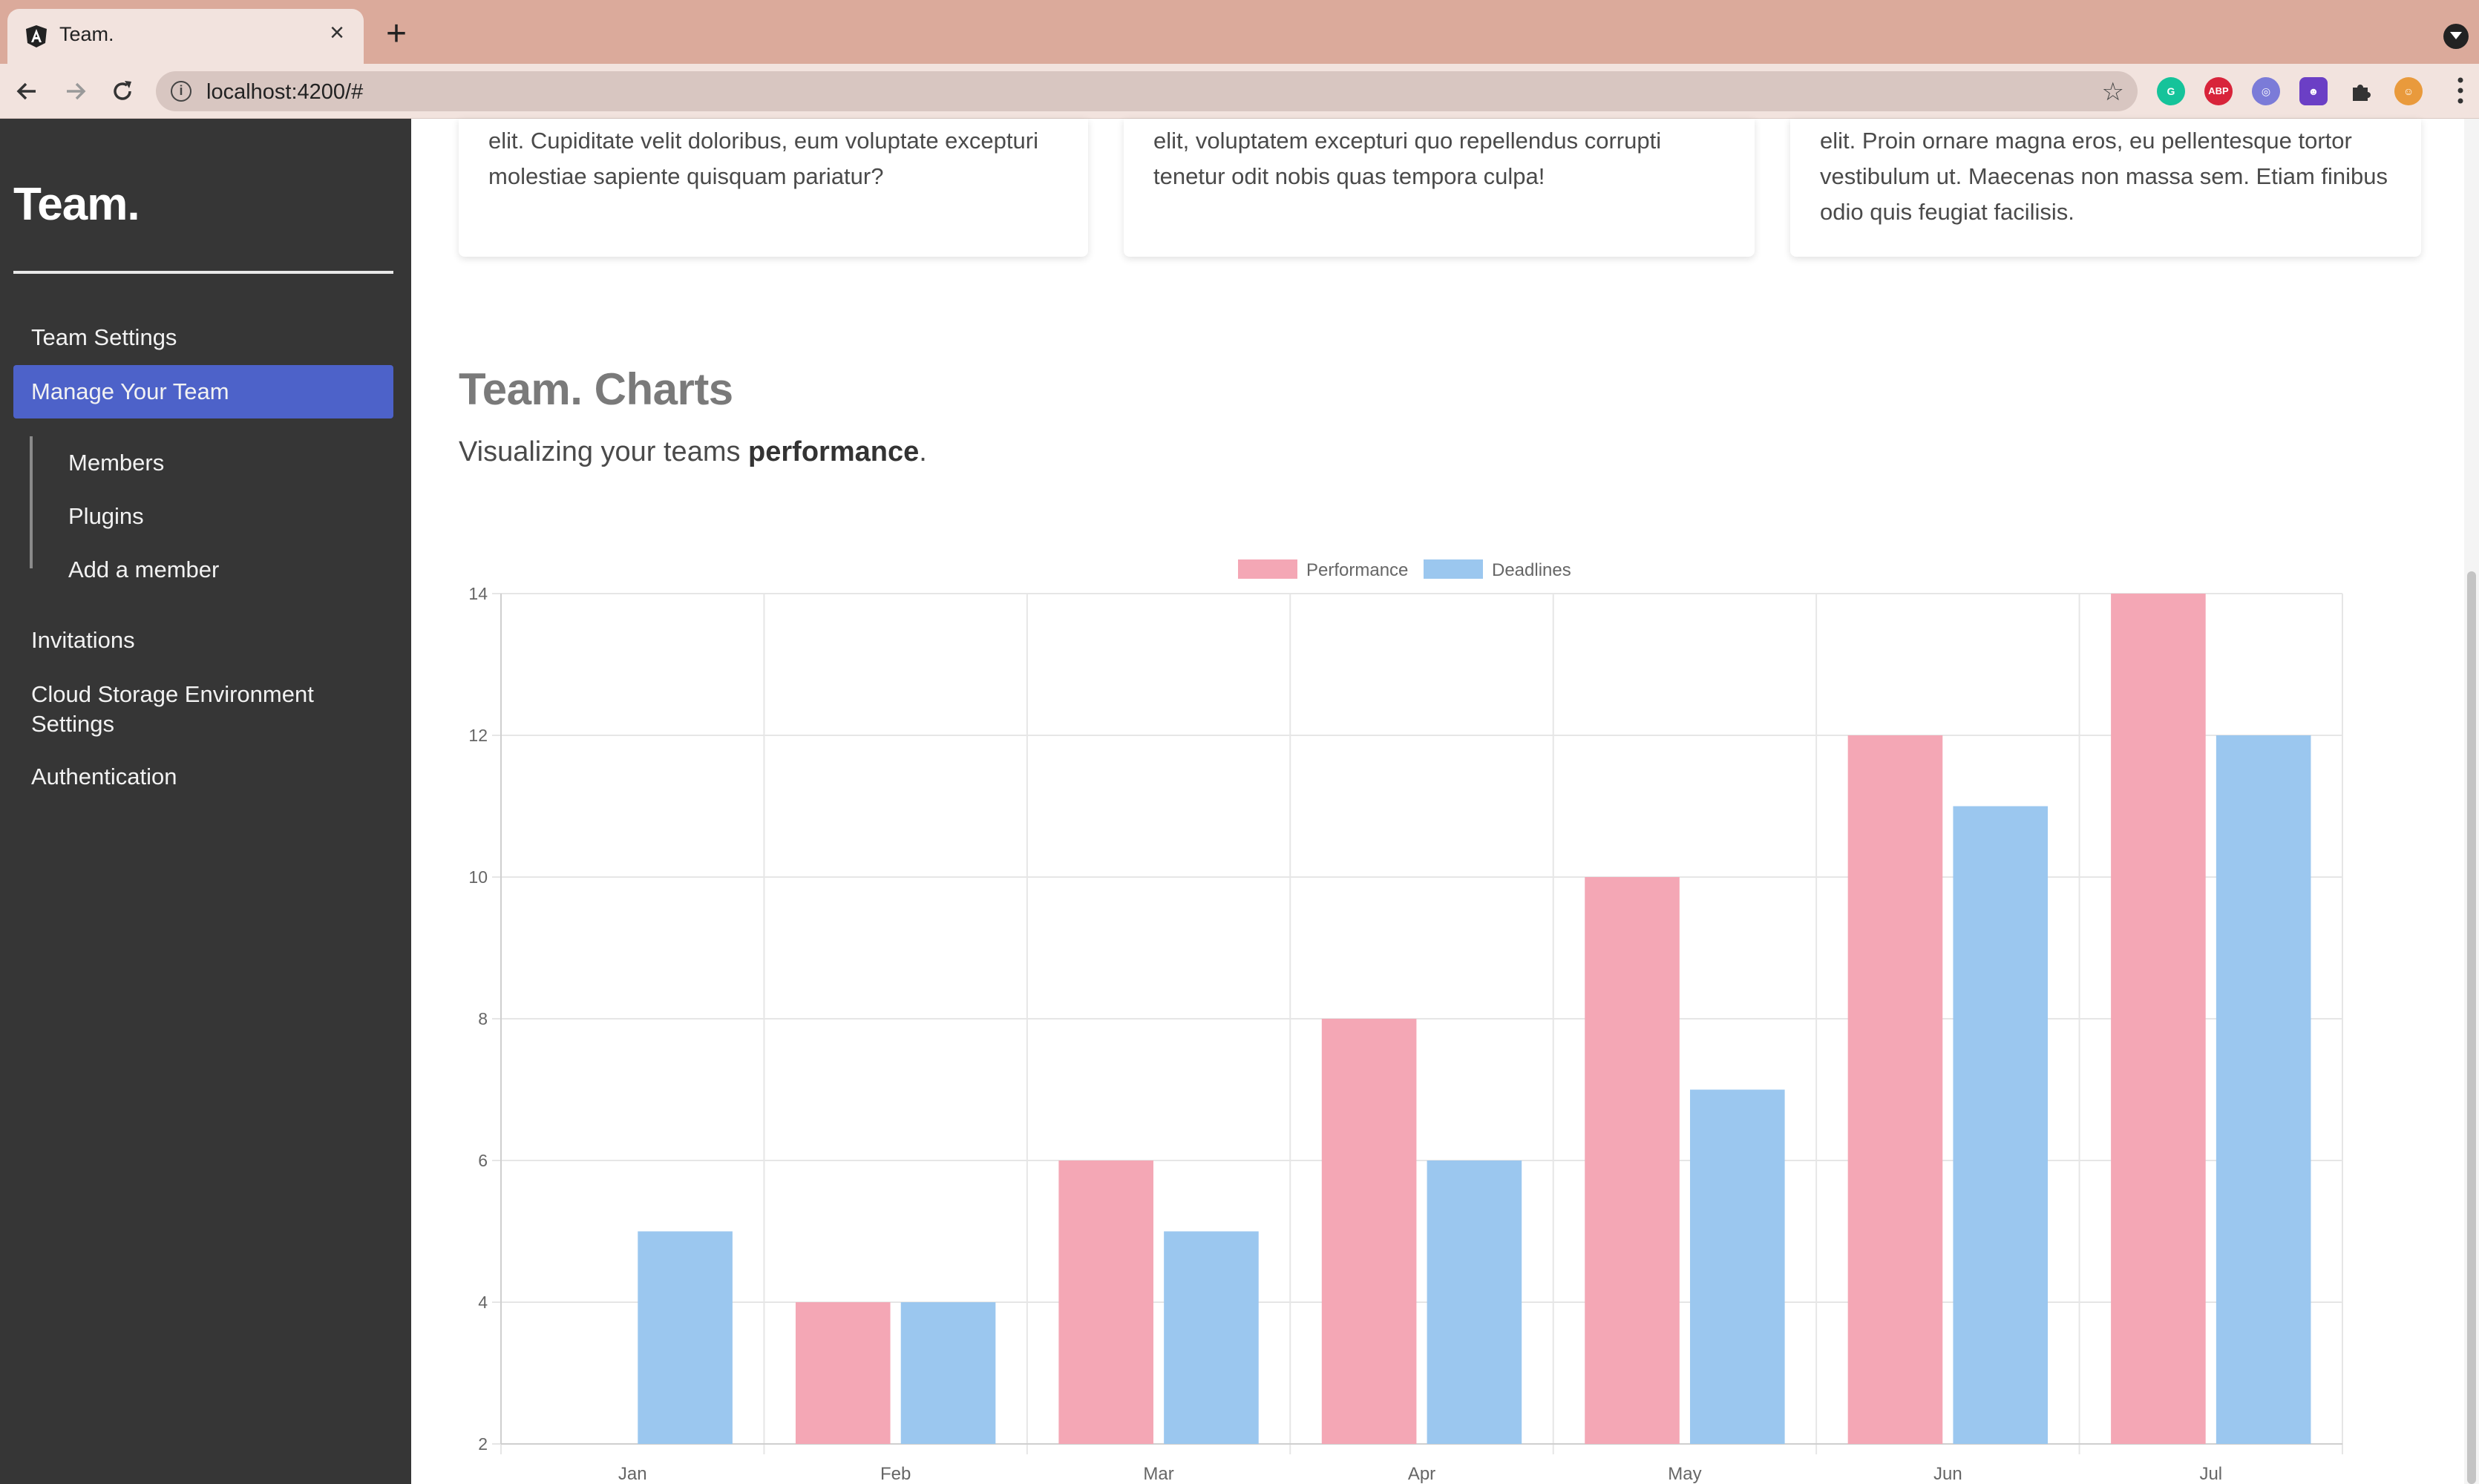  Describe the element at coordinates (596, 389) in the screenshot. I see `section-title: Team. Charts` at that location.